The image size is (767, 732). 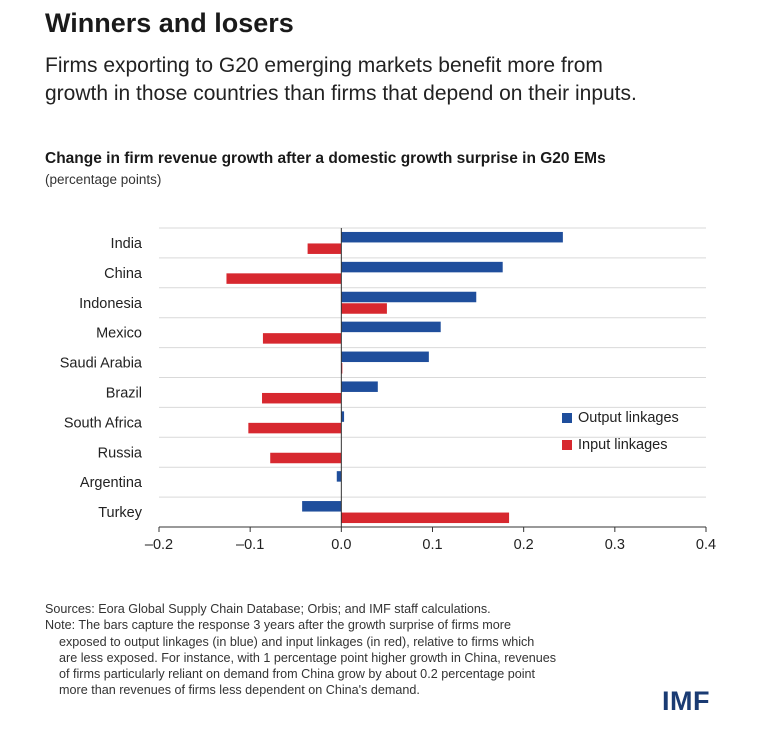 What do you see at coordinates (364, 308) in the screenshot?
I see `bar-input-indonesia` at bounding box center [364, 308].